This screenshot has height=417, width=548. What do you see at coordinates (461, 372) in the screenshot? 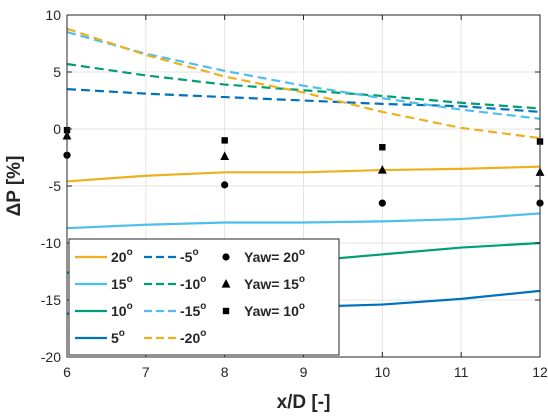
I see `x-tick-label: 11` at bounding box center [461, 372].